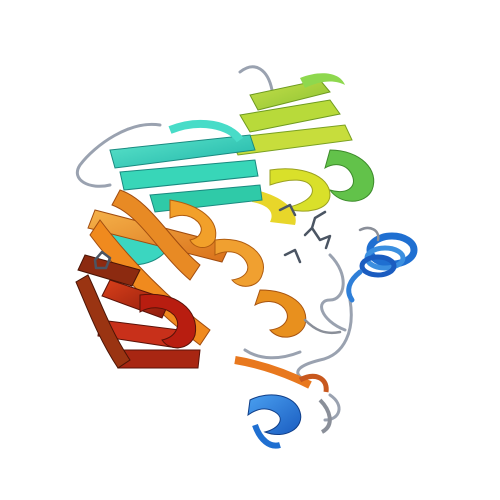  I want to click on red-domain, so click(138, 311).